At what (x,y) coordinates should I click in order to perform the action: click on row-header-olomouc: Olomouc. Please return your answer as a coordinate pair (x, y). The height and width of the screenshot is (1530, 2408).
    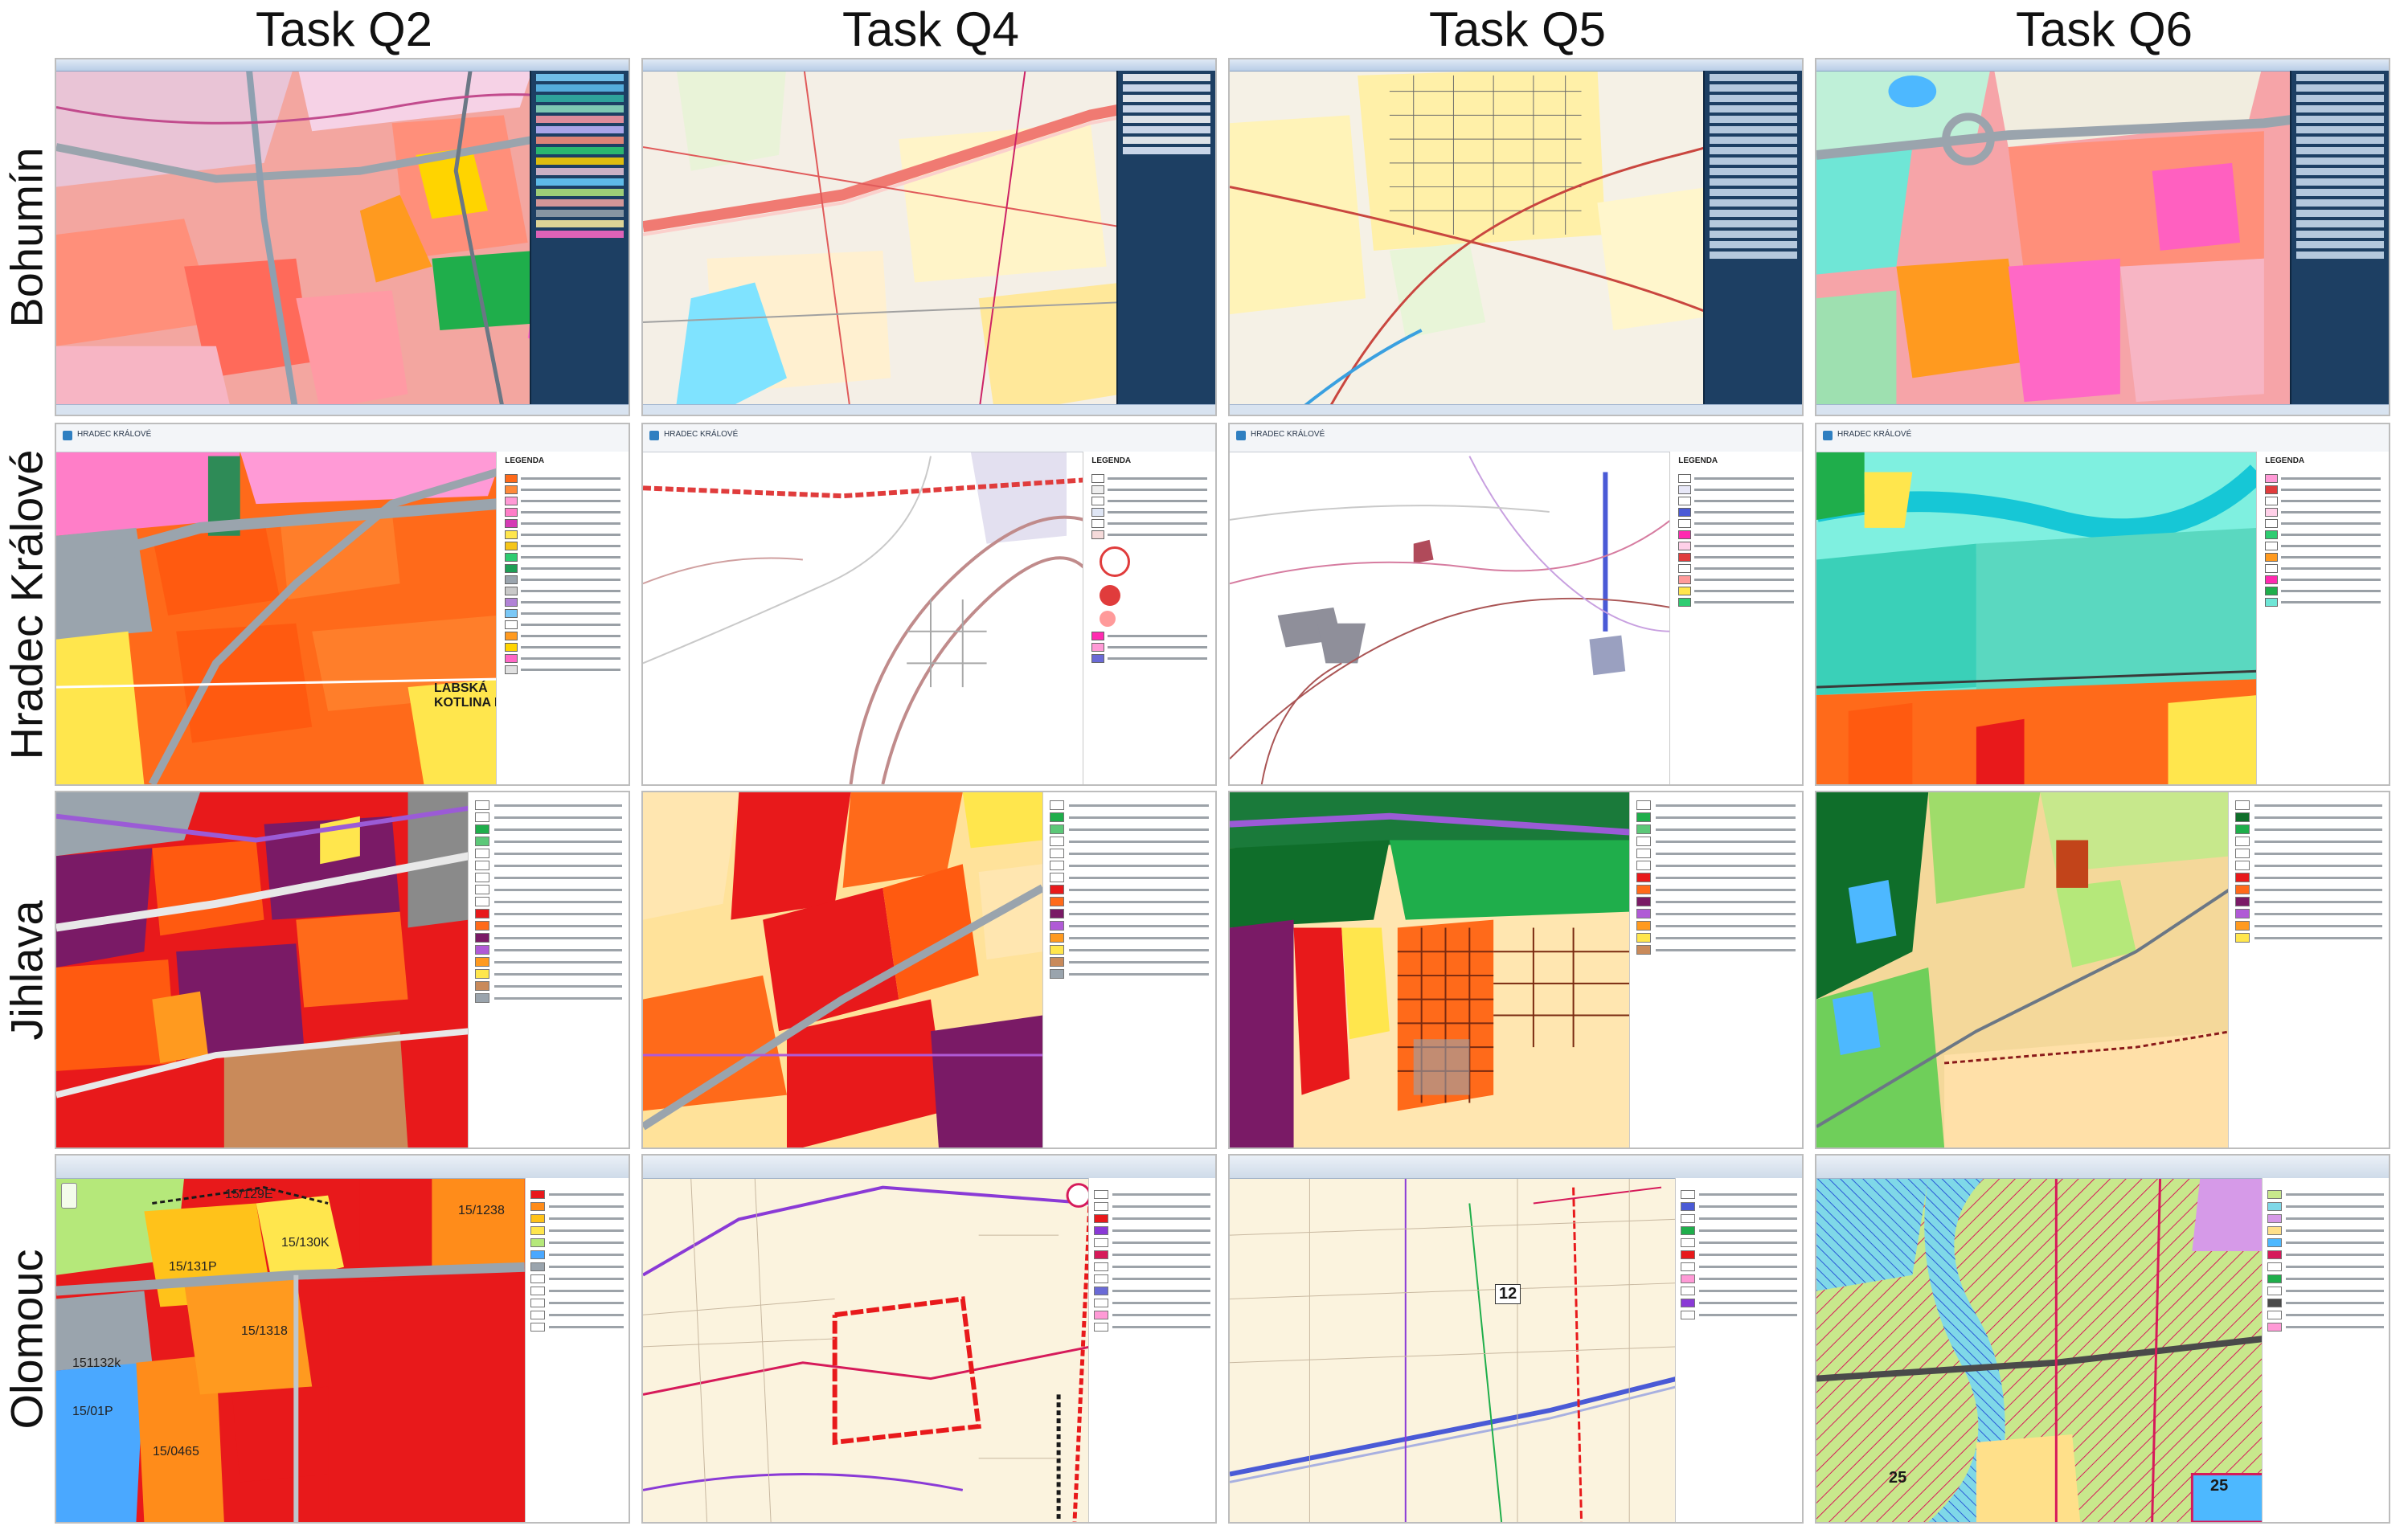
    Looking at the image, I should click on (26, 1339).